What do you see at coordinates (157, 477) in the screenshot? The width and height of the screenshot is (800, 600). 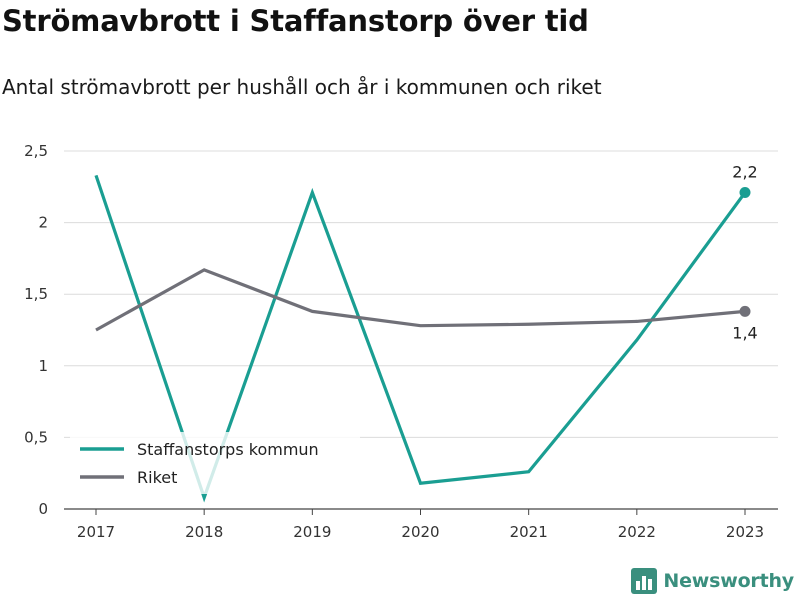 I see `legend-label-2: Riket` at bounding box center [157, 477].